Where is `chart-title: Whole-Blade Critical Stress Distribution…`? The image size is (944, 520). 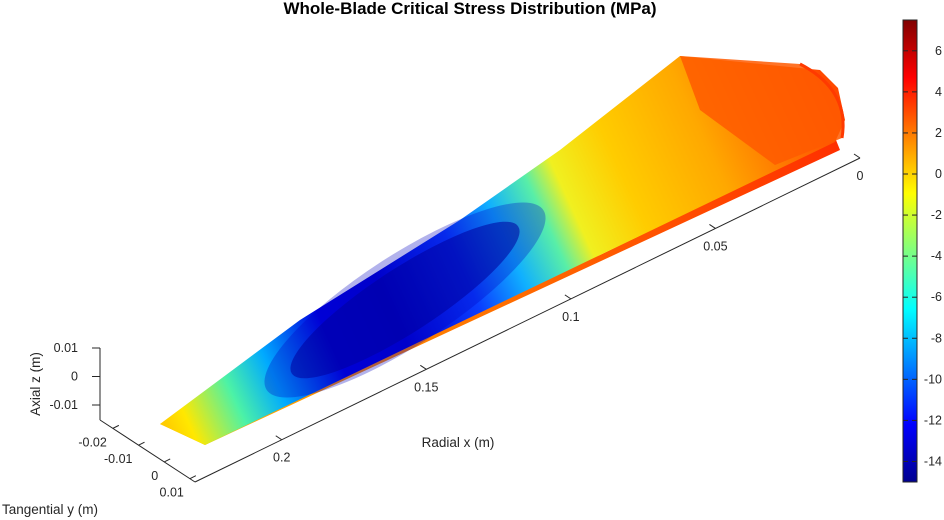
chart-title: Whole-Blade Critical Stress Distribution… is located at coordinates (469, 9).